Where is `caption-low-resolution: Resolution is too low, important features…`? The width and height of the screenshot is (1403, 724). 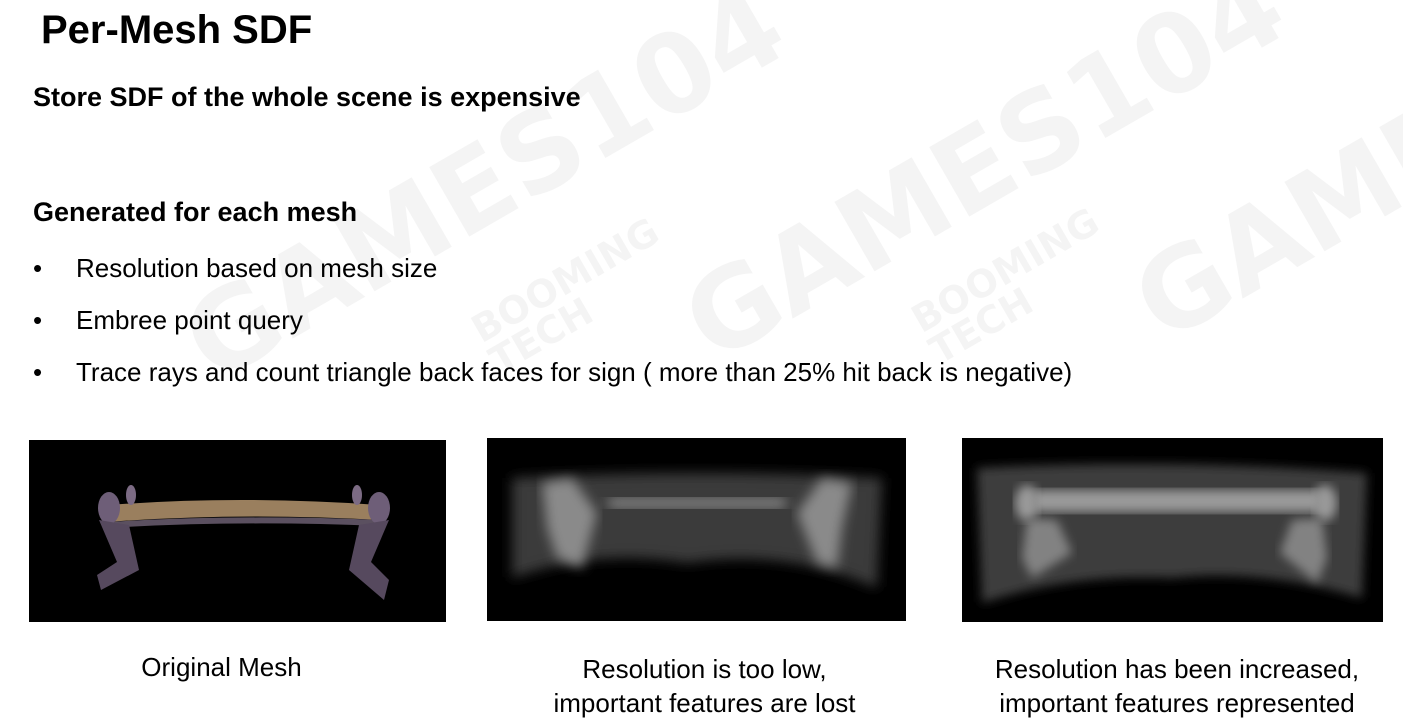 caption-low-resolution: Resolution is too low, important features… is located at coordinates (704, 686).